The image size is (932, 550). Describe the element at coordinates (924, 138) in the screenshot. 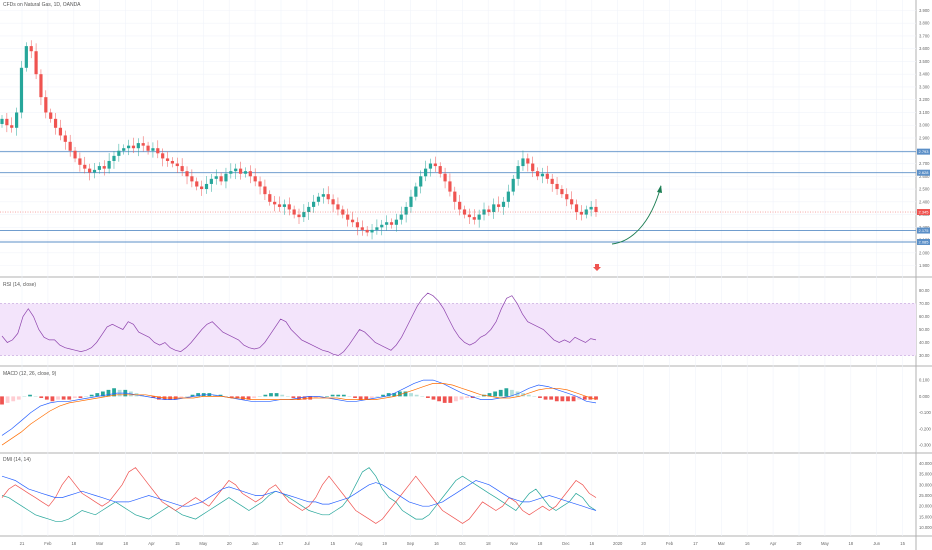

I see `price-tick-label: 2.900` at that location.